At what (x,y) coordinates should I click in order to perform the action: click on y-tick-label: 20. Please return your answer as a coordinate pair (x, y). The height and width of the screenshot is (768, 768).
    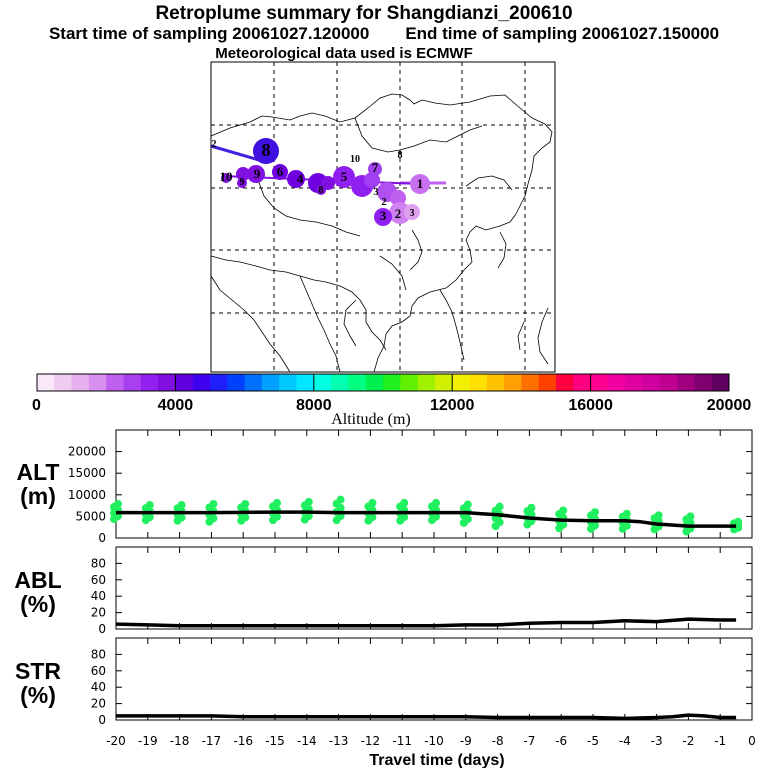
    Looking at the image, I should click on (98, 613).